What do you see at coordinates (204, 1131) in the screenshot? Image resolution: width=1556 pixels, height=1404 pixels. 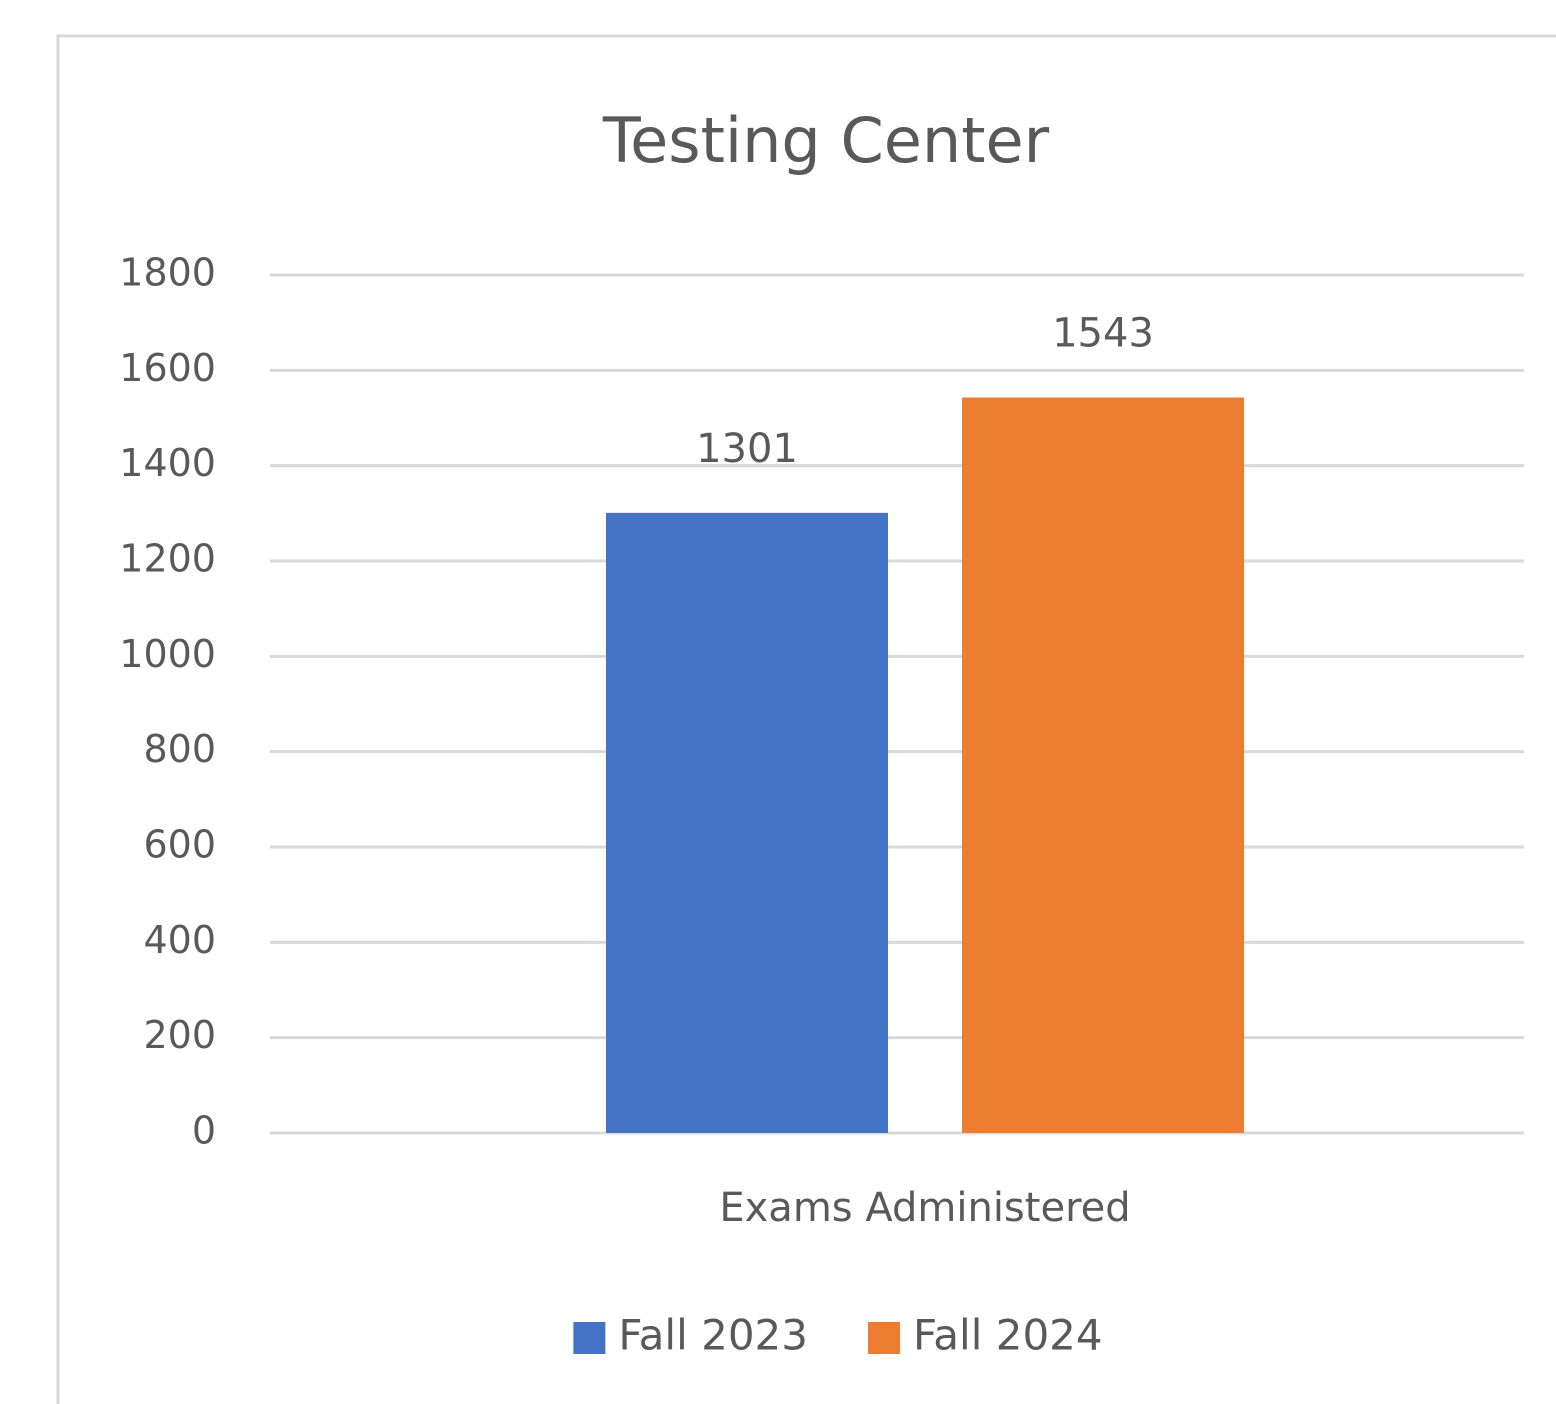 I see `y-tick-label: 0` at bounding box center [204, 1131].